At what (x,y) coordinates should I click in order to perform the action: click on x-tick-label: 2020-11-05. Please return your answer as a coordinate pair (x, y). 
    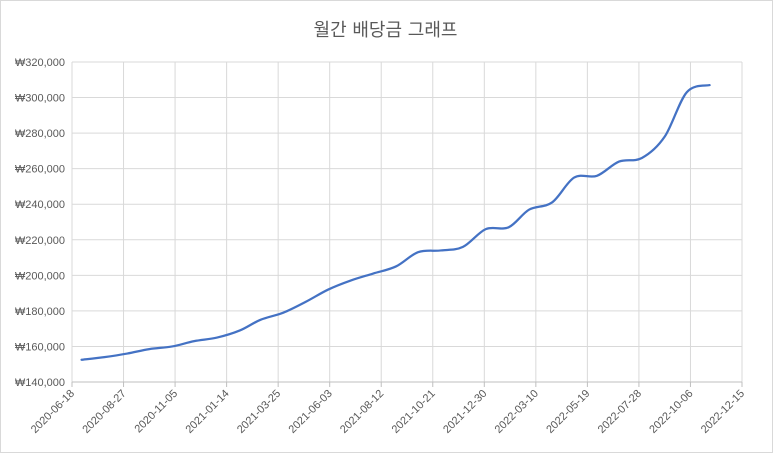
    Looking at the image, I should click on (157, 412).